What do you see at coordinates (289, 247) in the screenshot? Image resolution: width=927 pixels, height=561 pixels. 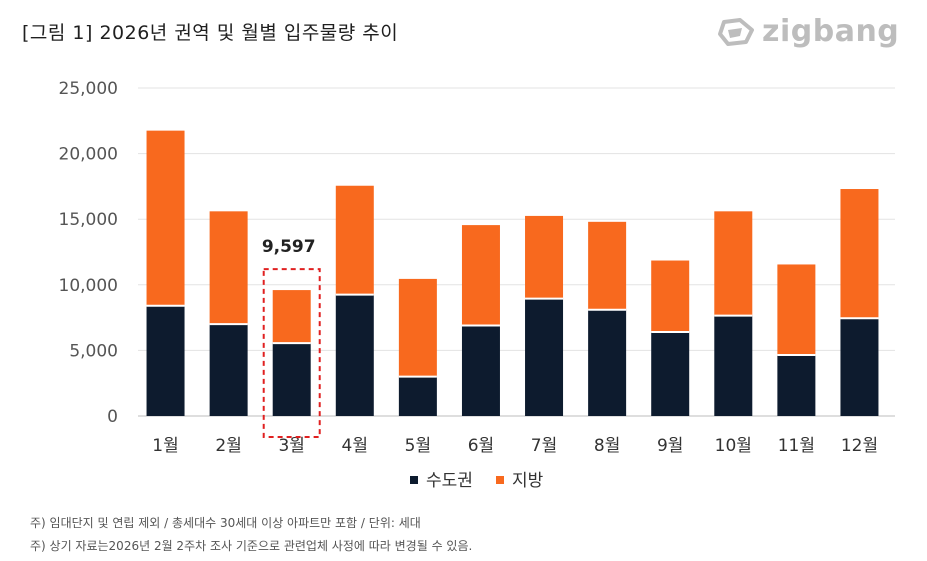 I see `highlight-value-label: 9,597` at bounding box center [289, 247].